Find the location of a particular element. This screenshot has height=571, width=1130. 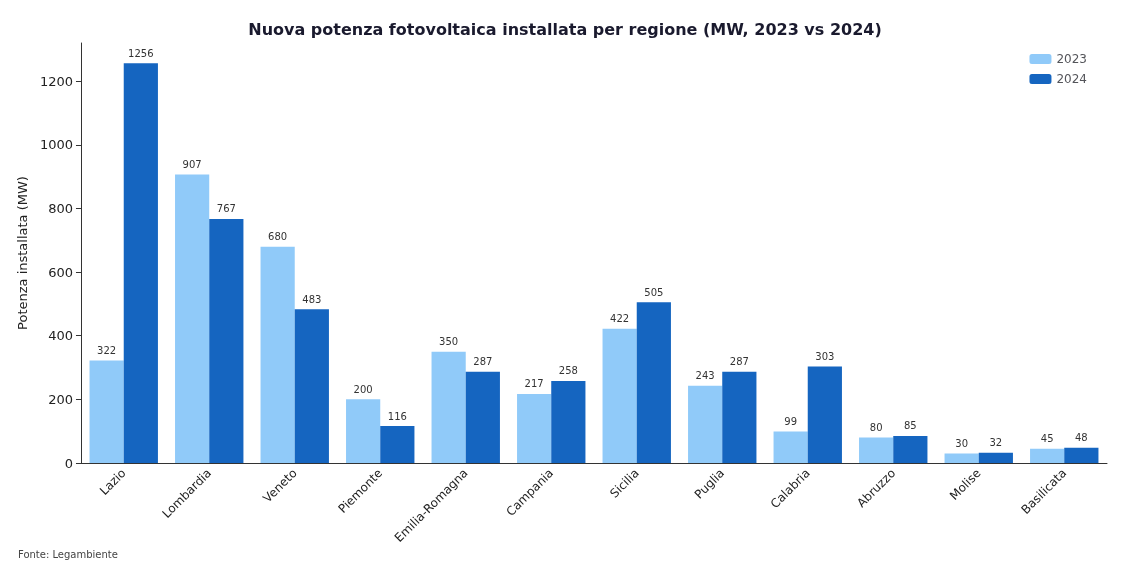

data-label: 99 is located at coordinates (791, 421).